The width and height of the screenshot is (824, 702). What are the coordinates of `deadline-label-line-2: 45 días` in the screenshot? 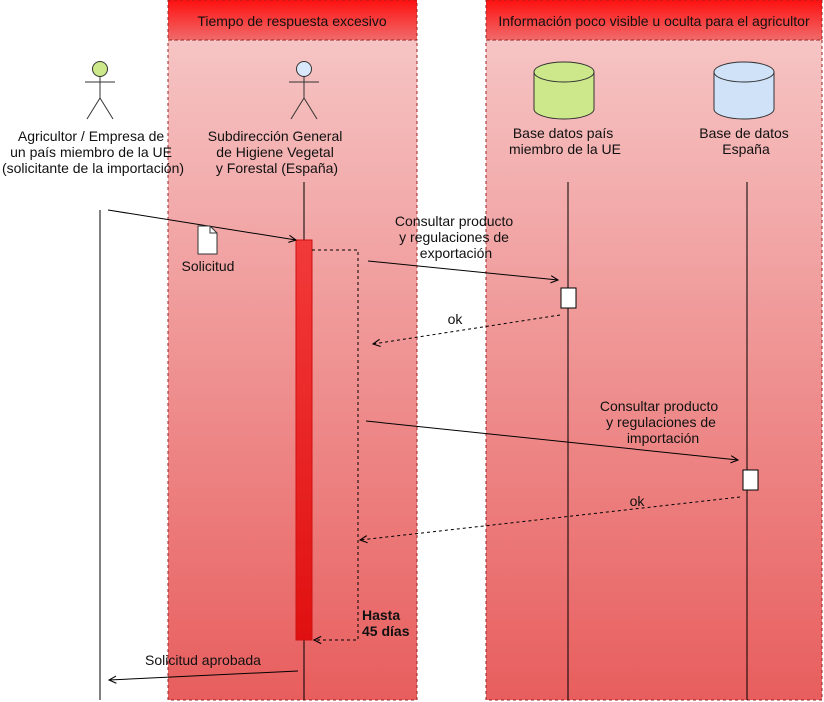 It's located at (386, 631).